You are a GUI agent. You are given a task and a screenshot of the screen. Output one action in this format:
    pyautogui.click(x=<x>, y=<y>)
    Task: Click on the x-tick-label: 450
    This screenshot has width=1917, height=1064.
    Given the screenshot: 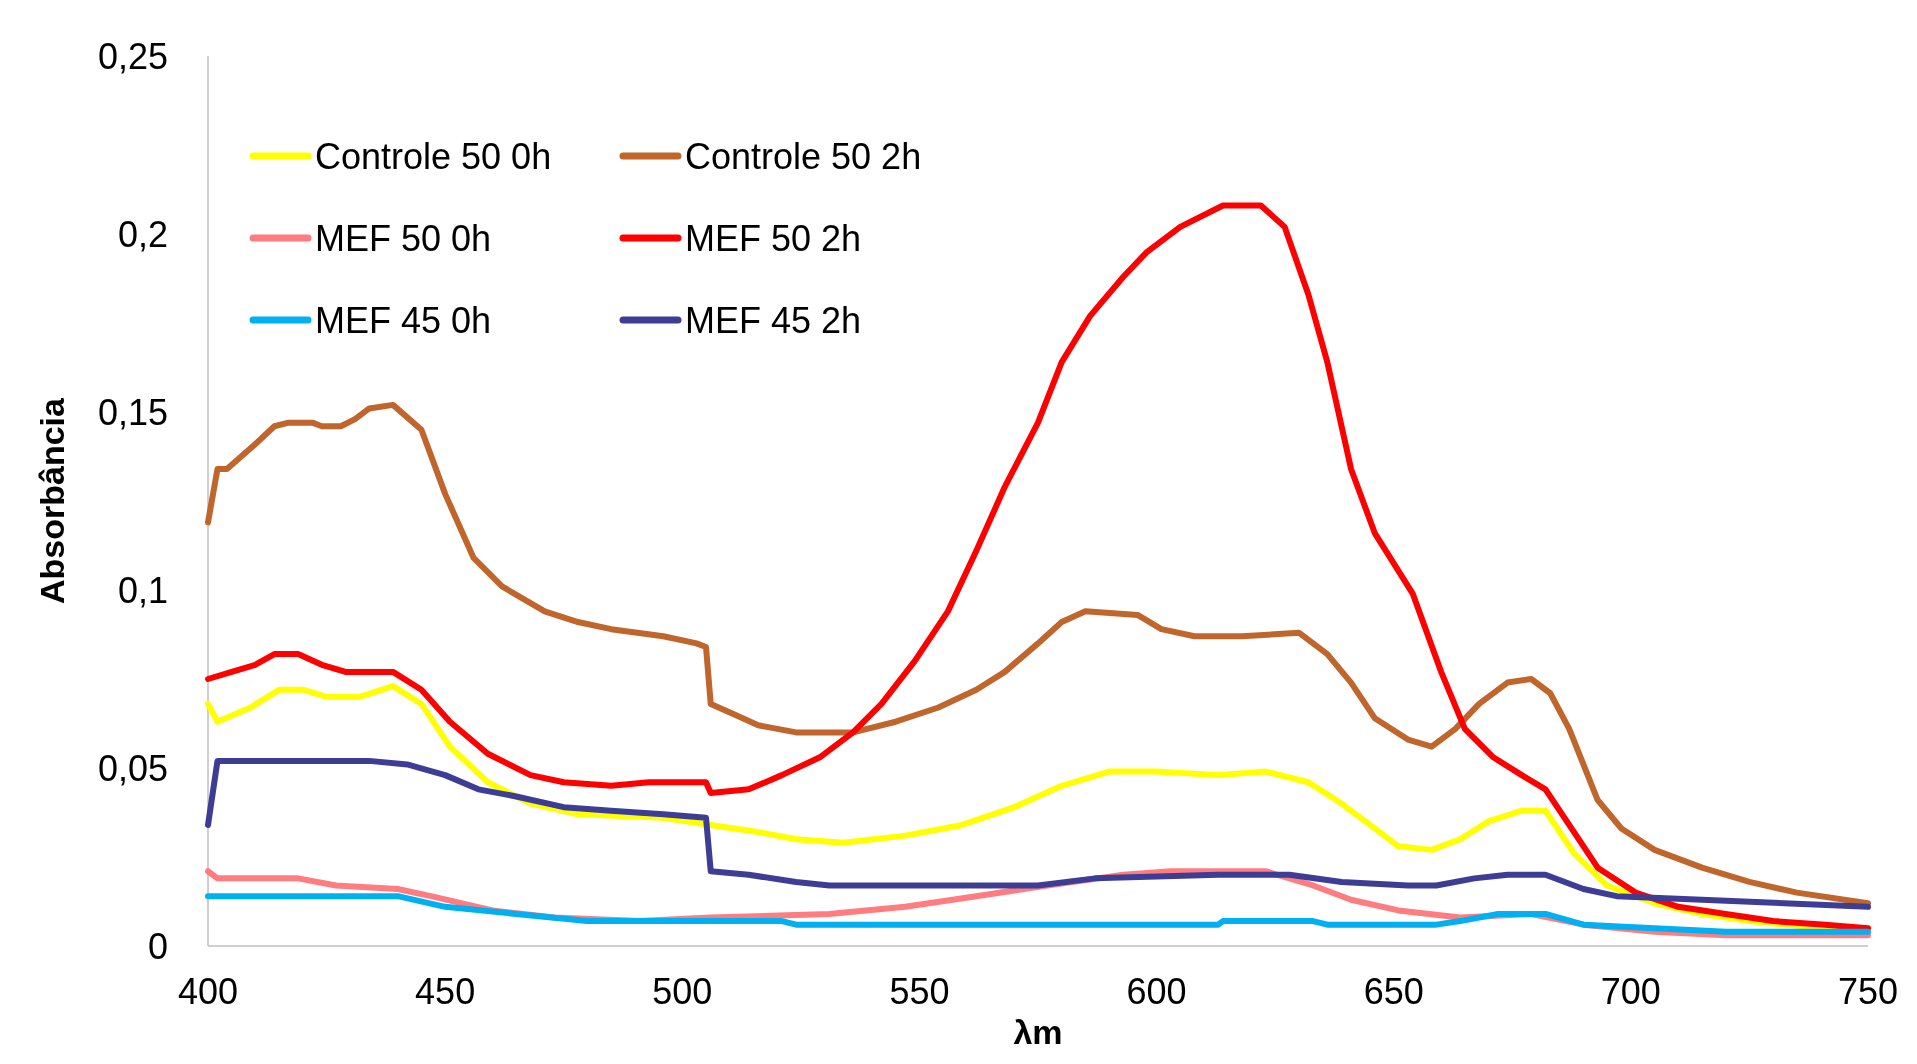 What is the action you would take?
    pyautogui.click(x=445, y=991)
    